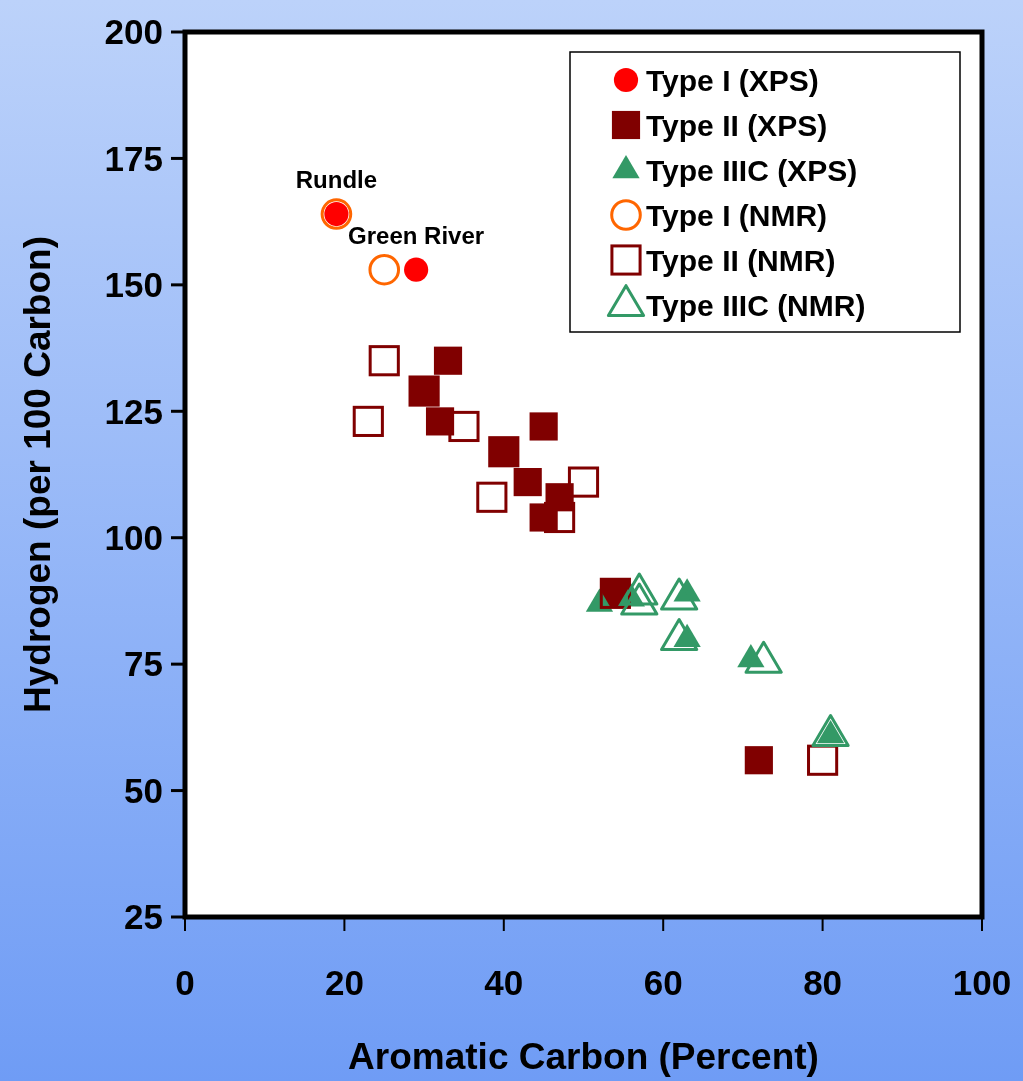  What do you see at coordinates (133, 285) in the screenshot?
I see `y-tick-label: 150` at bounding box center [133, 285].